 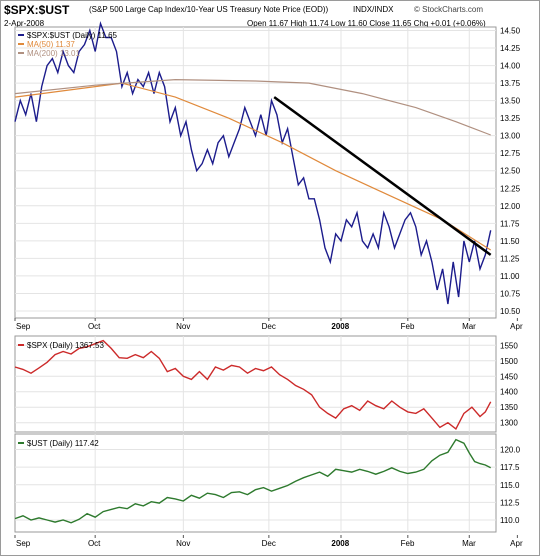 I want to click on ratio-ytick-label: 11.00, so click(x=510, y=276).